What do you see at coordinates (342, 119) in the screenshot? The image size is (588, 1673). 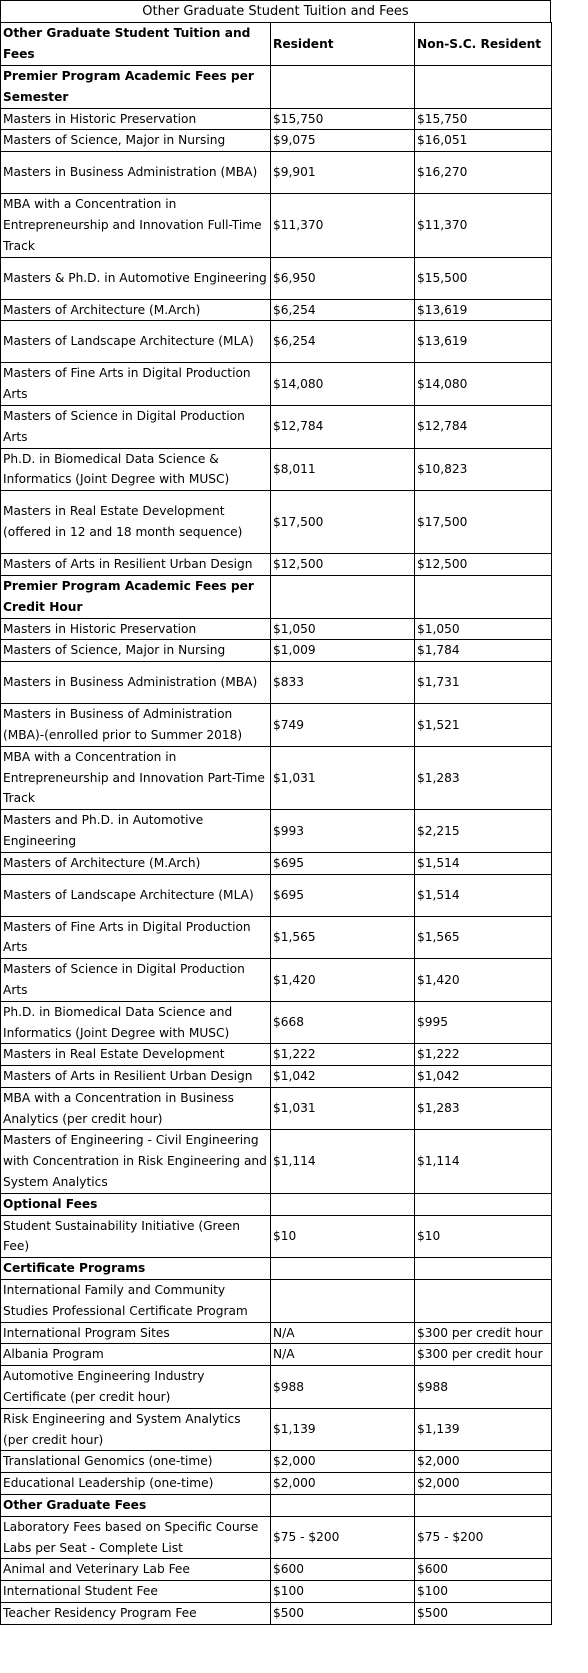 I see `resident-cell: $15,750` at bounding box center [342, 119].